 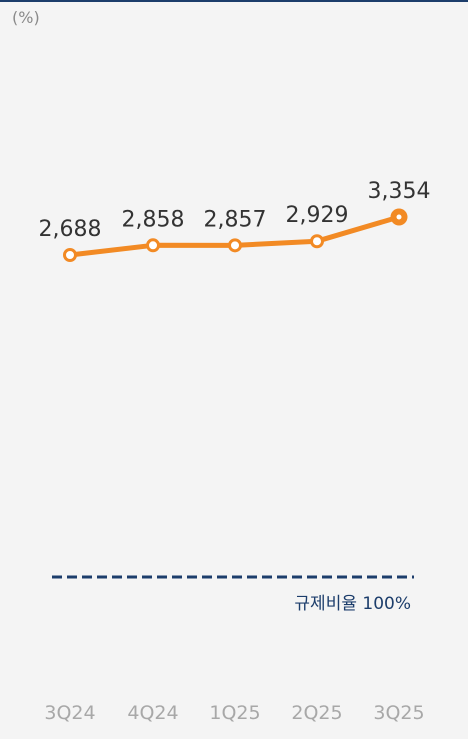 I want to click on reference-line-label: 규제비율 100%, so click(x=352, y=604).